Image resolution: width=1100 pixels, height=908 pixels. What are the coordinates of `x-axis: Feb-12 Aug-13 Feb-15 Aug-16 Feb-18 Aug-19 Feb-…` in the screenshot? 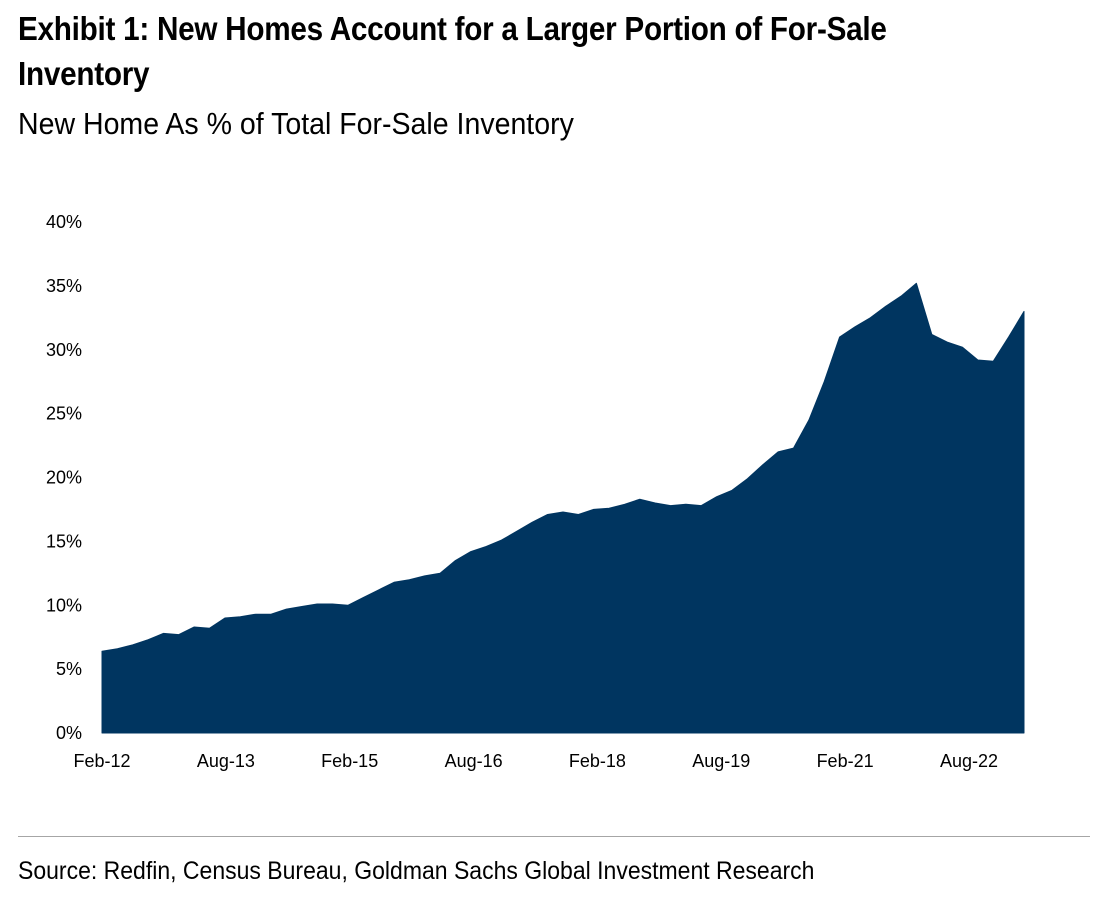 It's located at (535, 761).